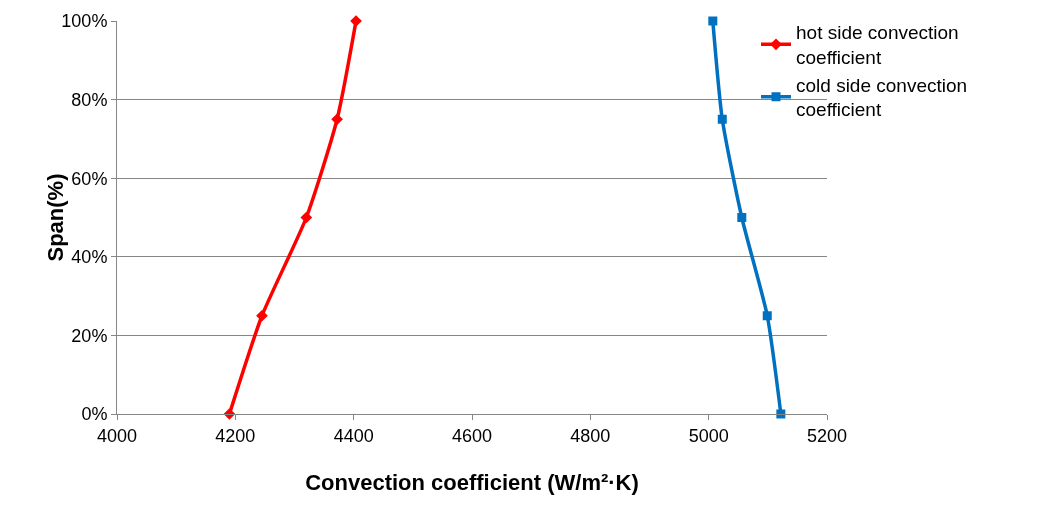 The image size is (1037, 516). Describe the element at coordinates (94, 414) in the screenshot. I see `y-tick-label: 0%` at that location.